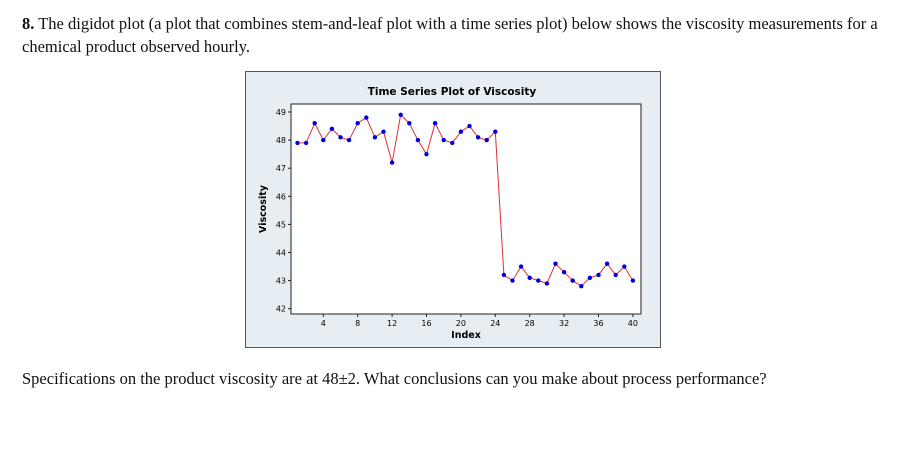 This screenshot has width=897, height=475. I want to click on x-tick-label: 20, so click(461, 323).